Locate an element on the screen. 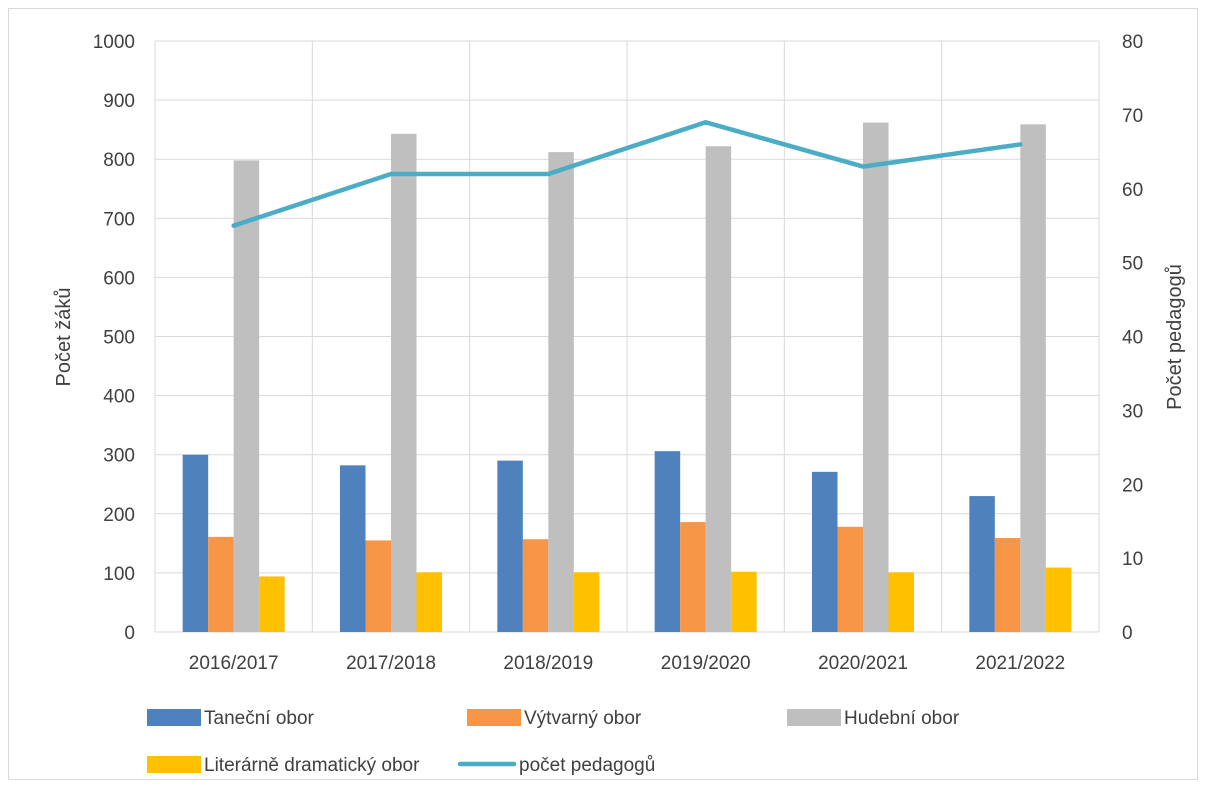  y-axis-left-tick: 1000 is located at coordinates (114, 42).